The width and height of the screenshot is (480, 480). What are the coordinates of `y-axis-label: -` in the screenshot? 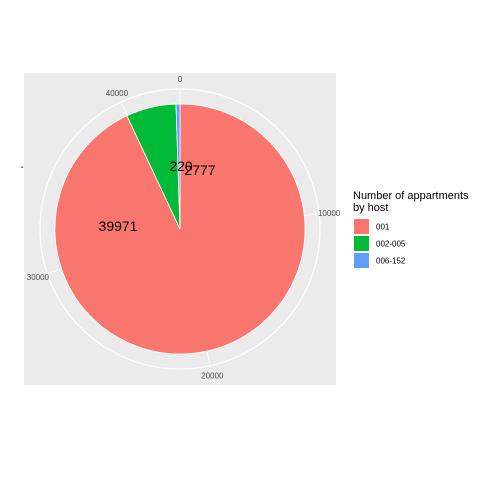 It's located at (21, 167).